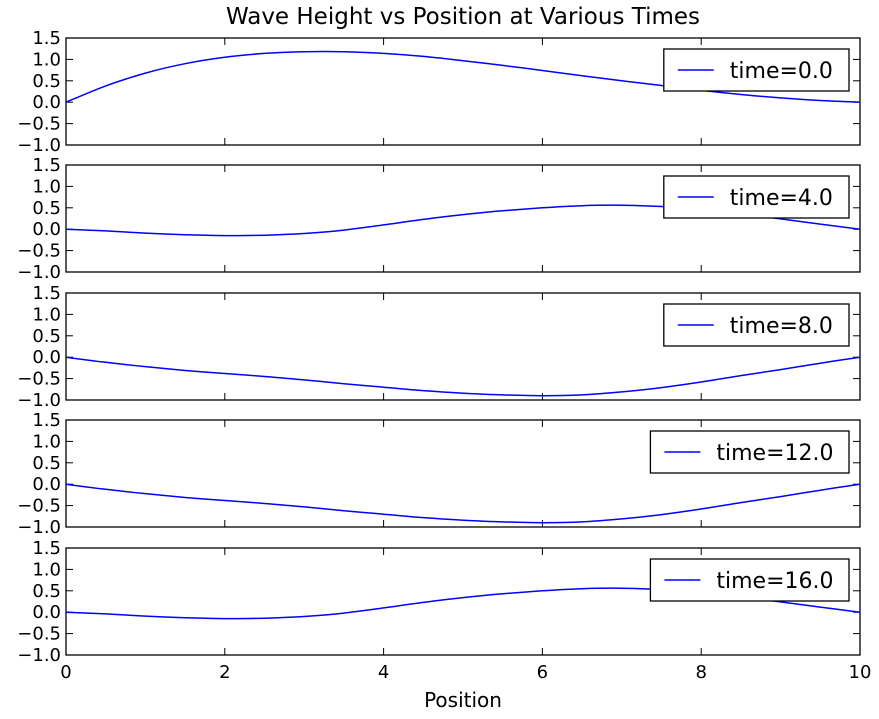 This screenshot has height=719, width=879. I want to click on x-tick-label: 6, so click(542, 672).